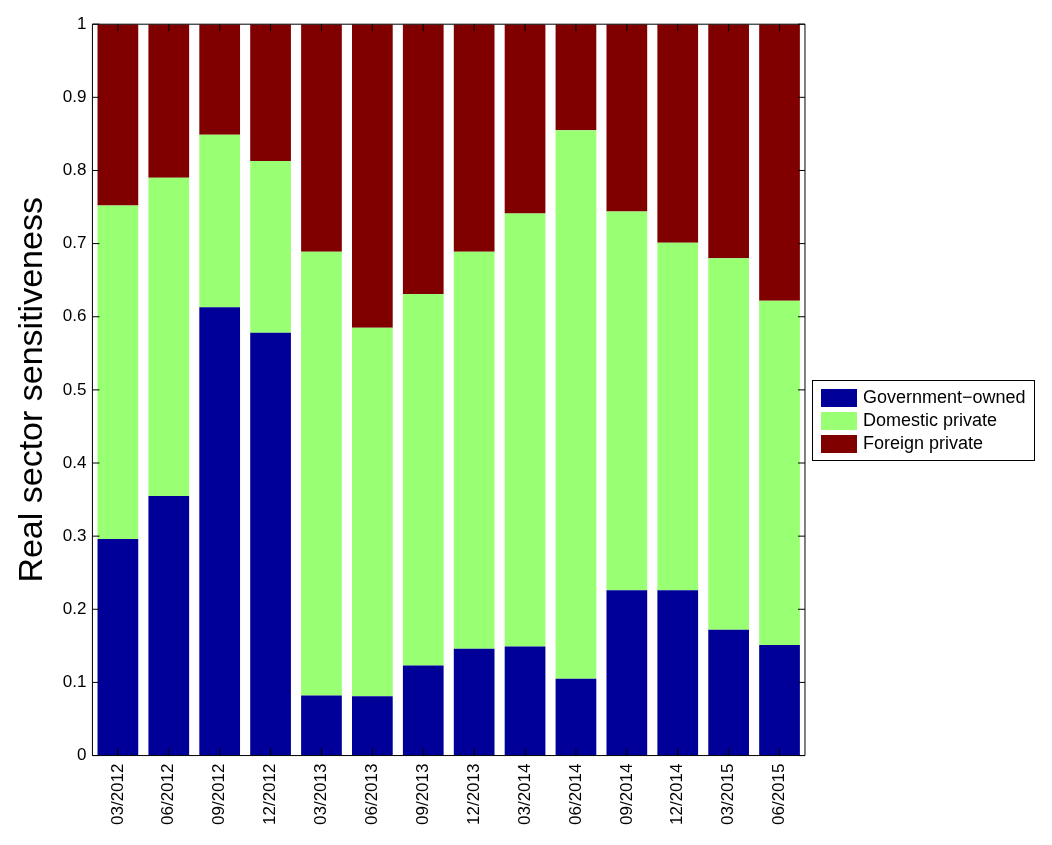  I want to click on y-tick-label: 0.2, so click(74, 608).